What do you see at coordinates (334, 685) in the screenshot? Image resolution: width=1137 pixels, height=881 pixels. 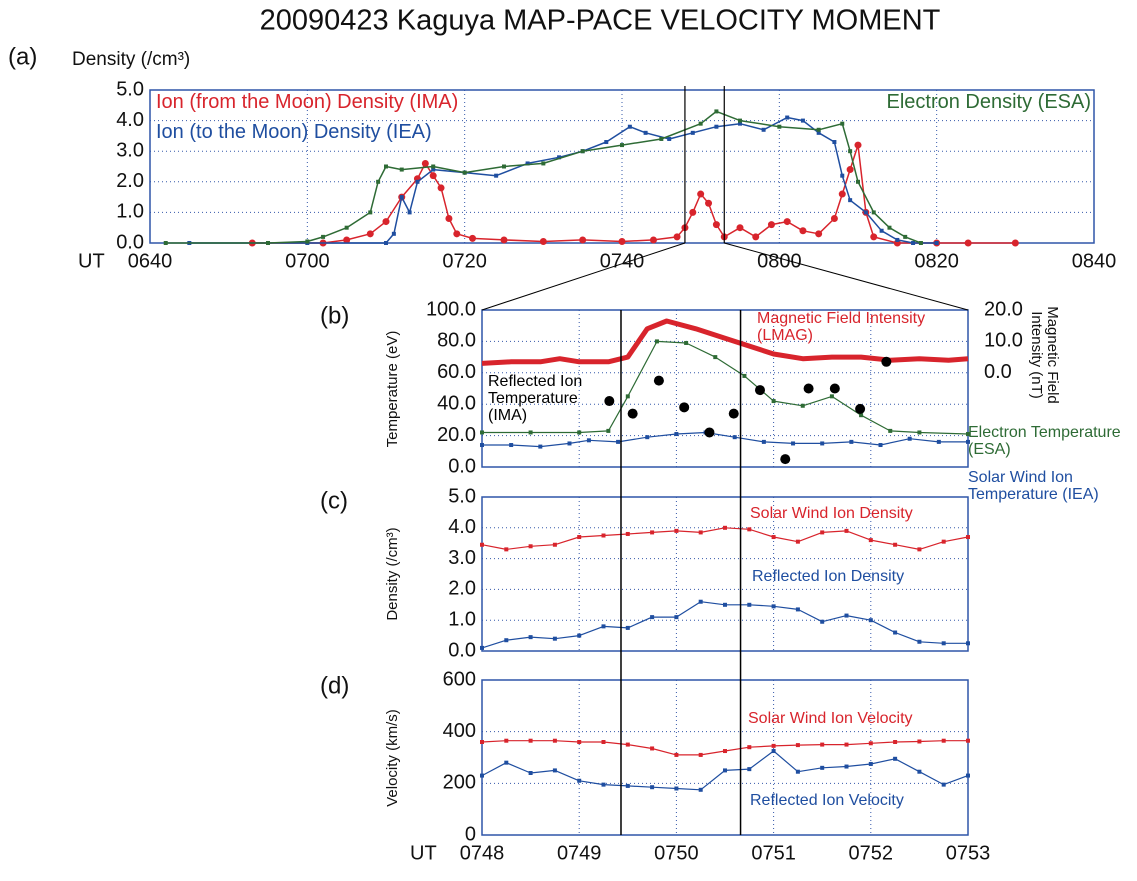 I see `panel-label: (d)` at bounding box center [334, 685].